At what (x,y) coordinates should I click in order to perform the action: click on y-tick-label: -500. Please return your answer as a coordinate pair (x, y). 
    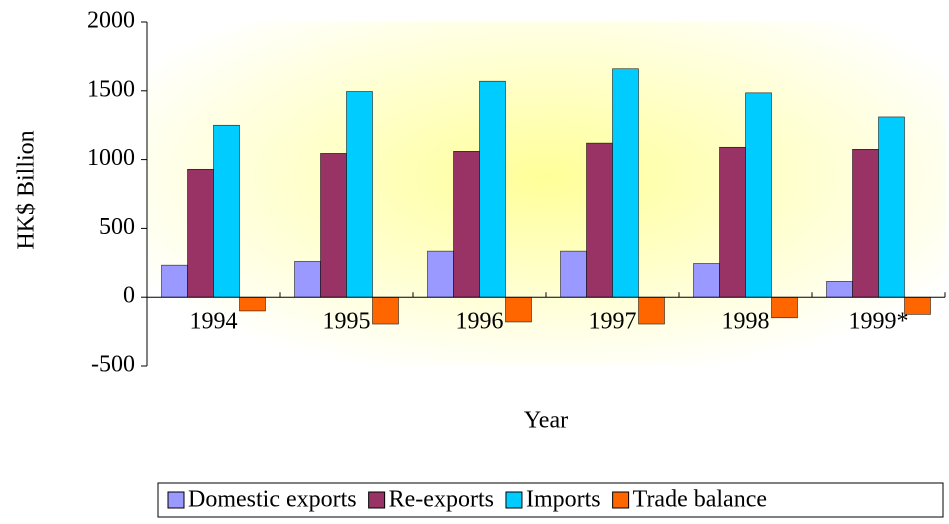
    Looking at the image, I should click on (113, 365).